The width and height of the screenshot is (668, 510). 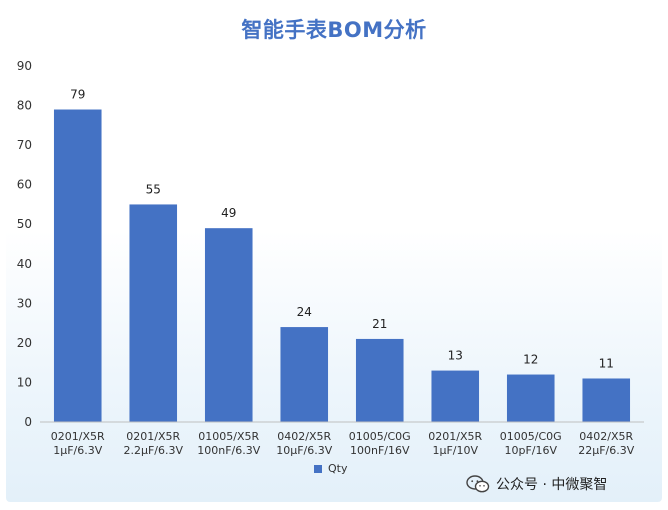 I want to click on legend: Qty, so click(x=330, y=468).